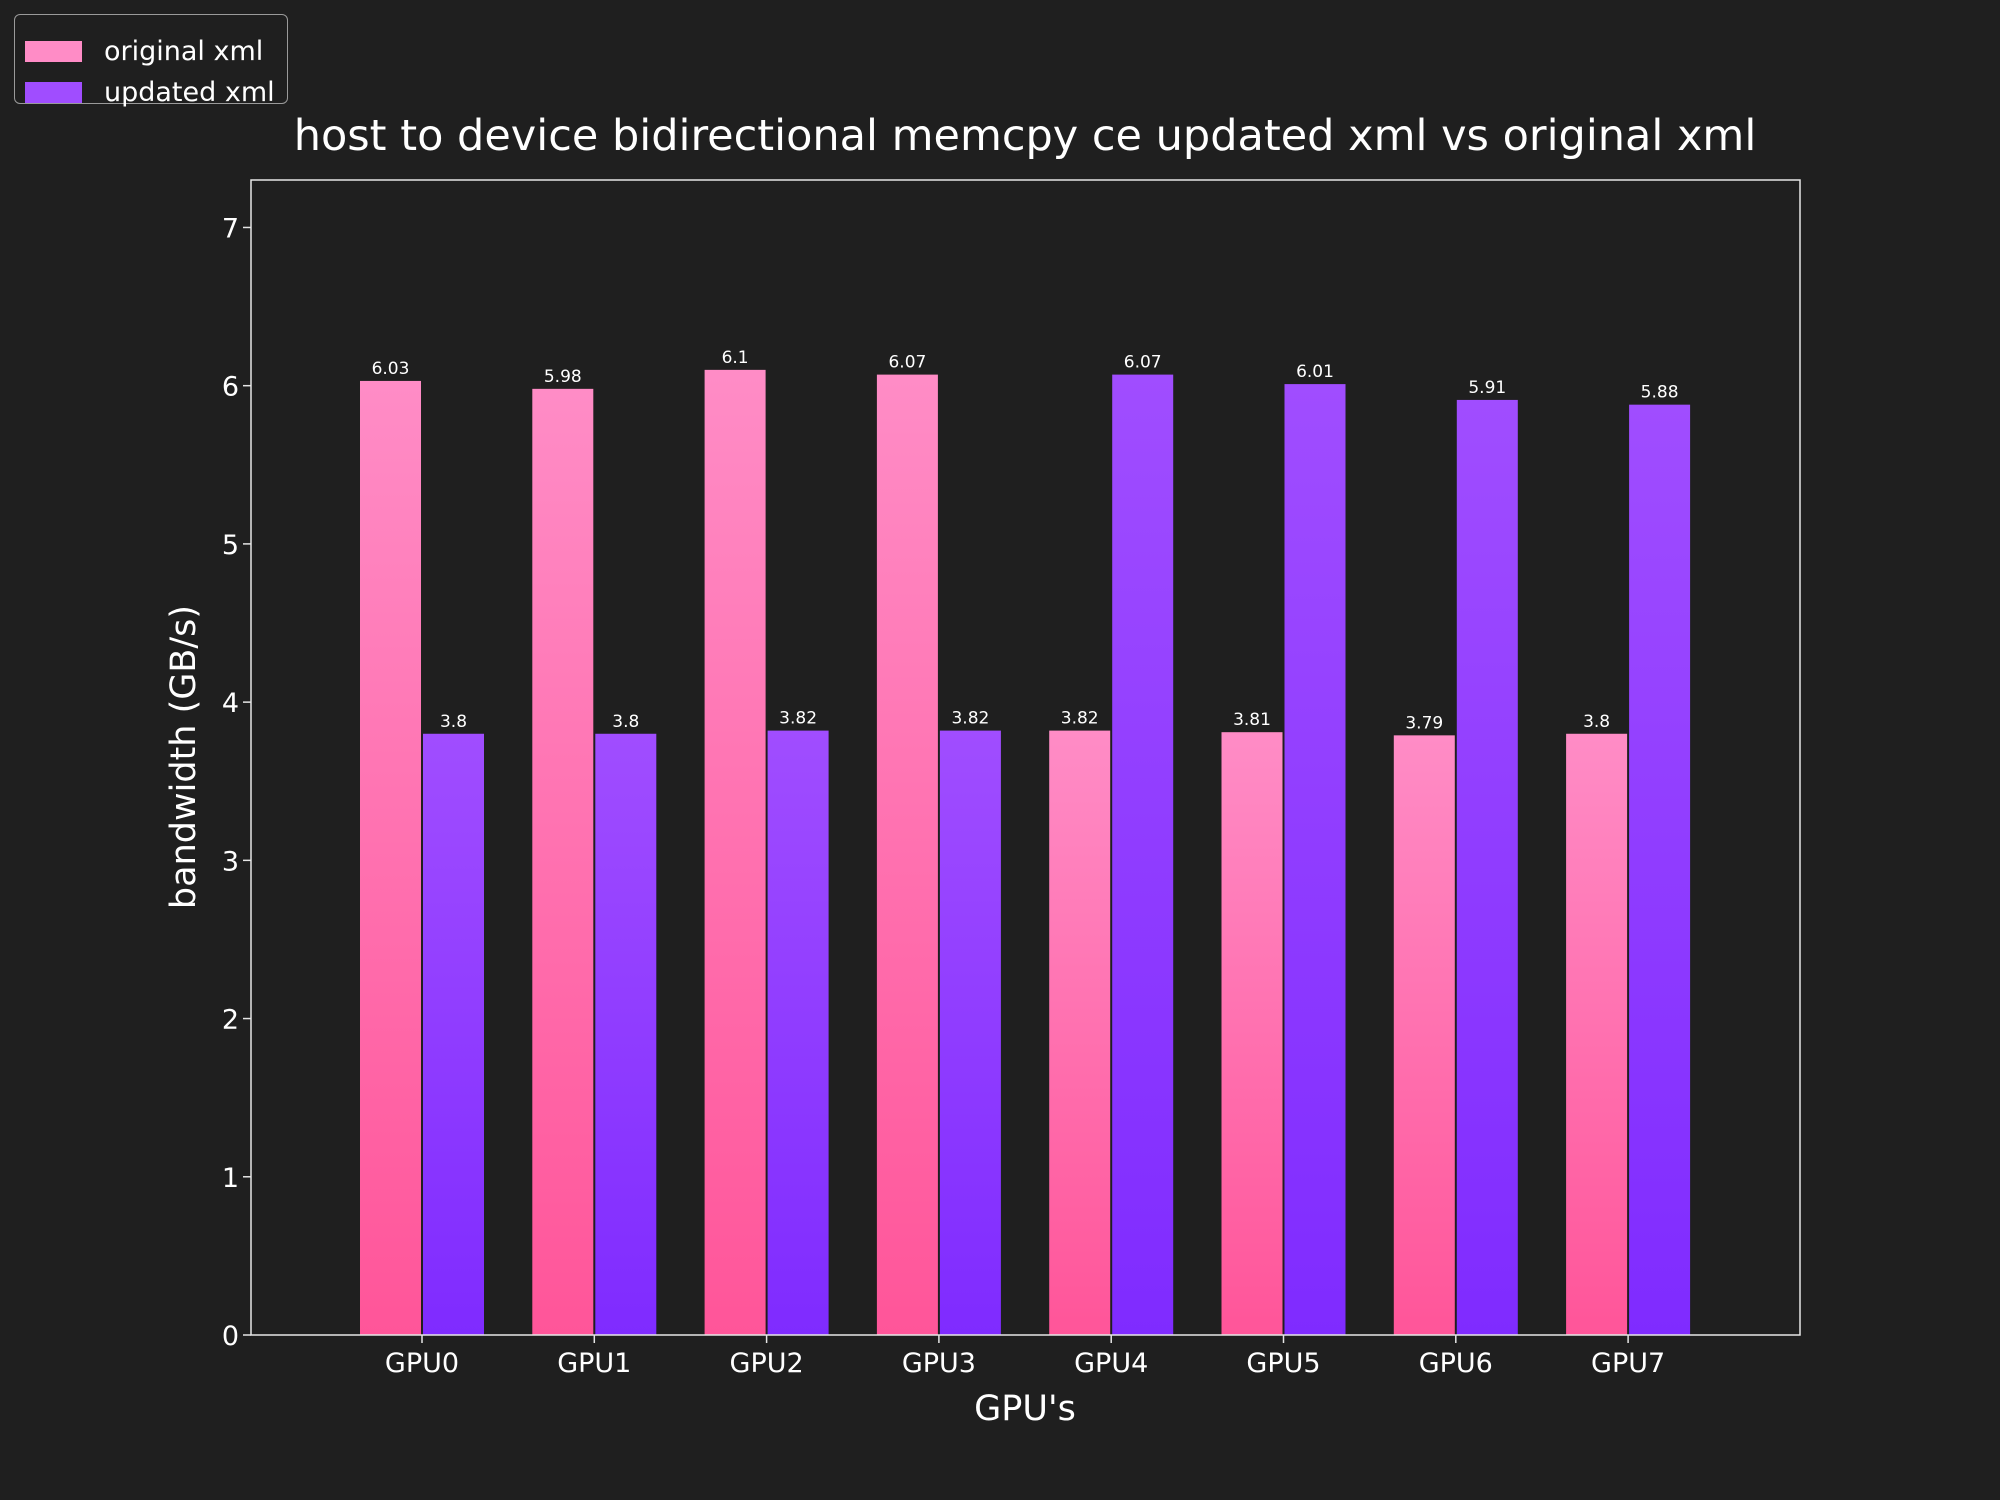 This screenshot has height=1500, width=2000. I want to click on legend: original xml updated xml, so click(151, 61).